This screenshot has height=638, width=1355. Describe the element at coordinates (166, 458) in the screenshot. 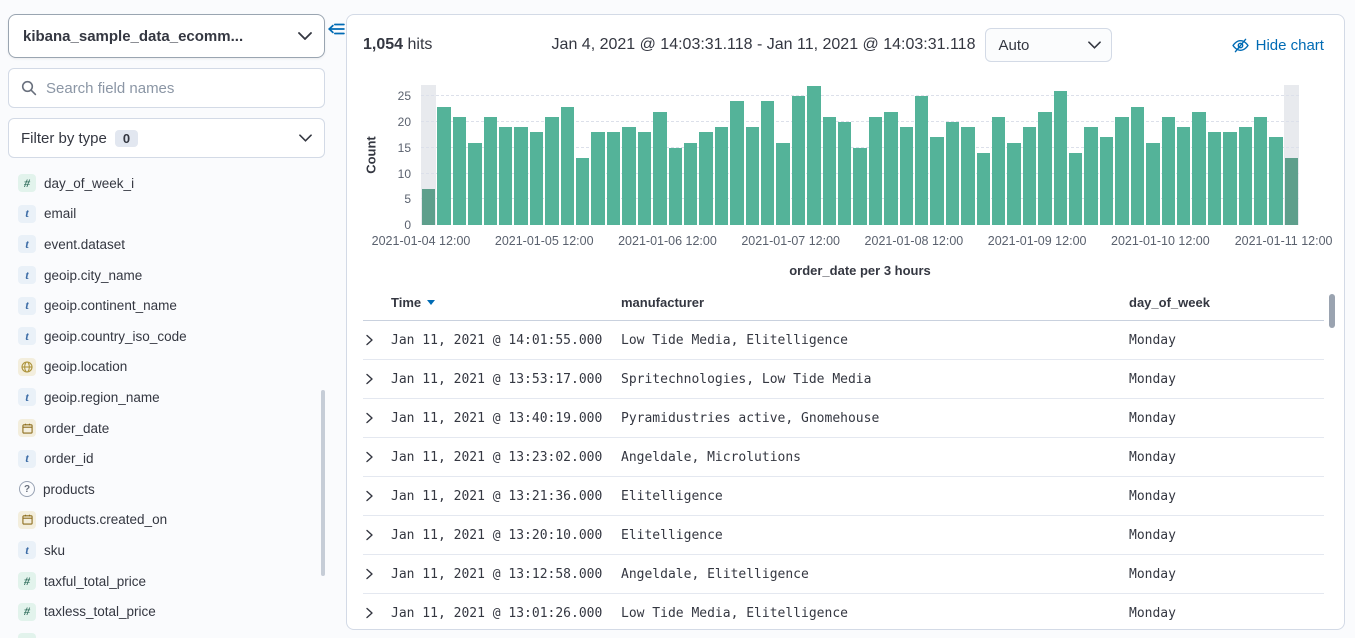

I see `field-item: # t ? order_id` at that location.